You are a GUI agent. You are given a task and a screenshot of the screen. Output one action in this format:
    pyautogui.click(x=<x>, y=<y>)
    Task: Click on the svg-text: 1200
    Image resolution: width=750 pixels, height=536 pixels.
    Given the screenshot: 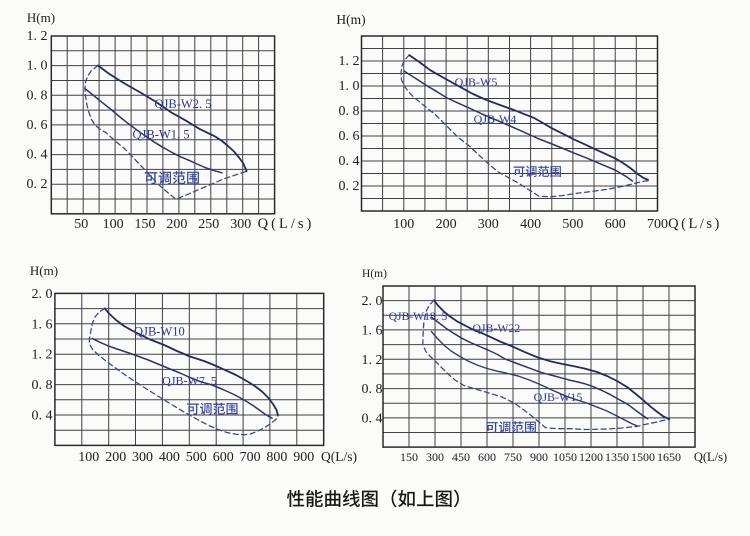 What is the action you would take?
    pyautogui.click(x=591, y=457)
    